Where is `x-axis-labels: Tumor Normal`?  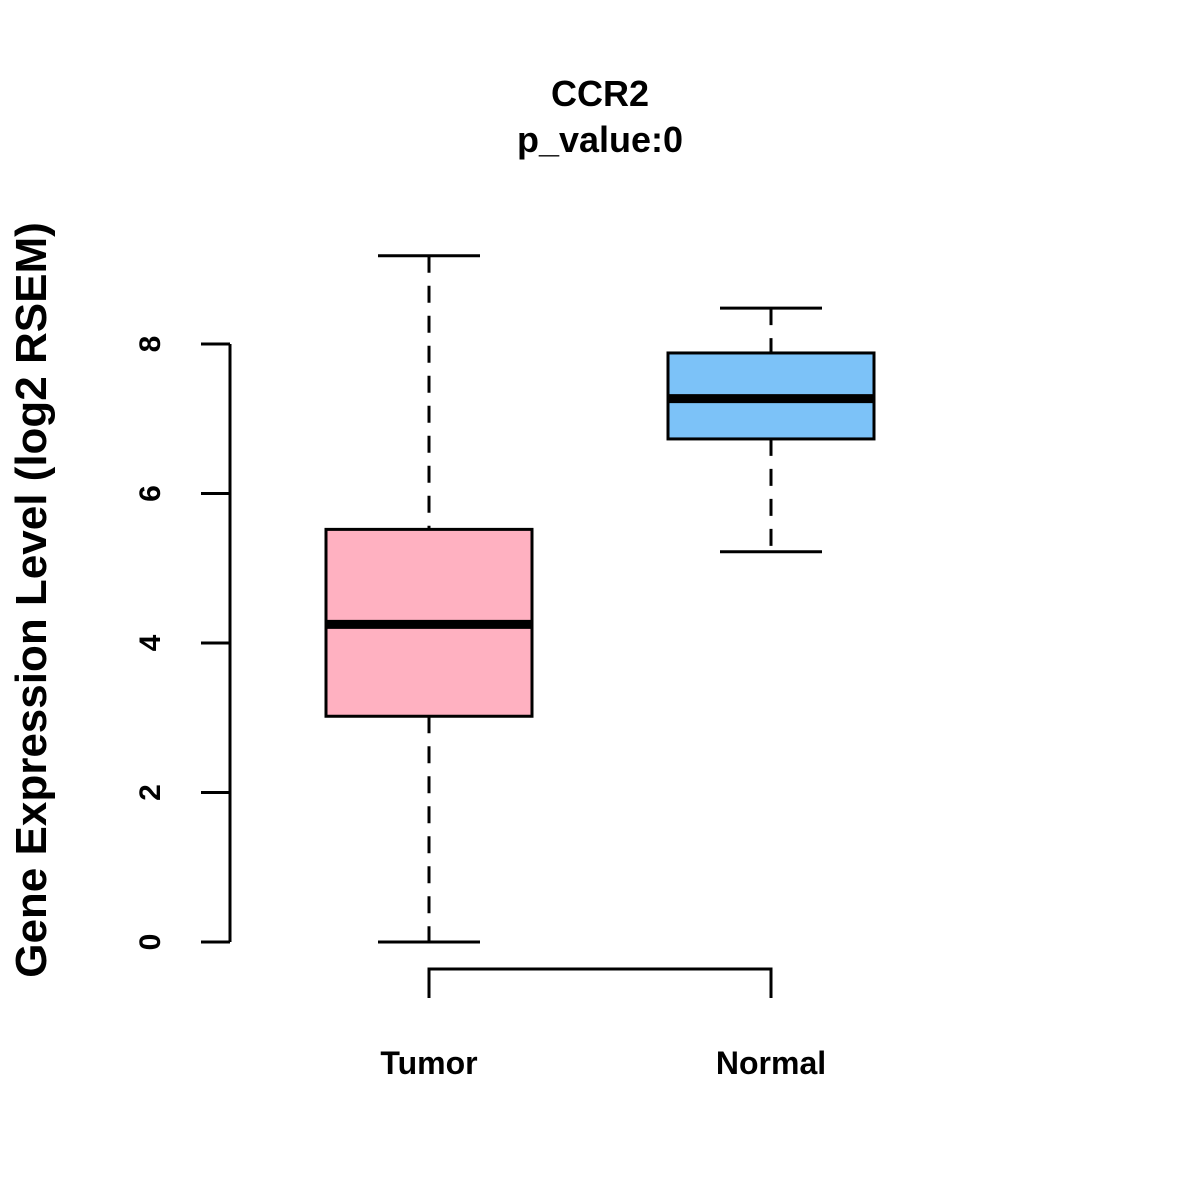
x-axis-labels: Tumor Normal is located at coordinates (603, 1063).